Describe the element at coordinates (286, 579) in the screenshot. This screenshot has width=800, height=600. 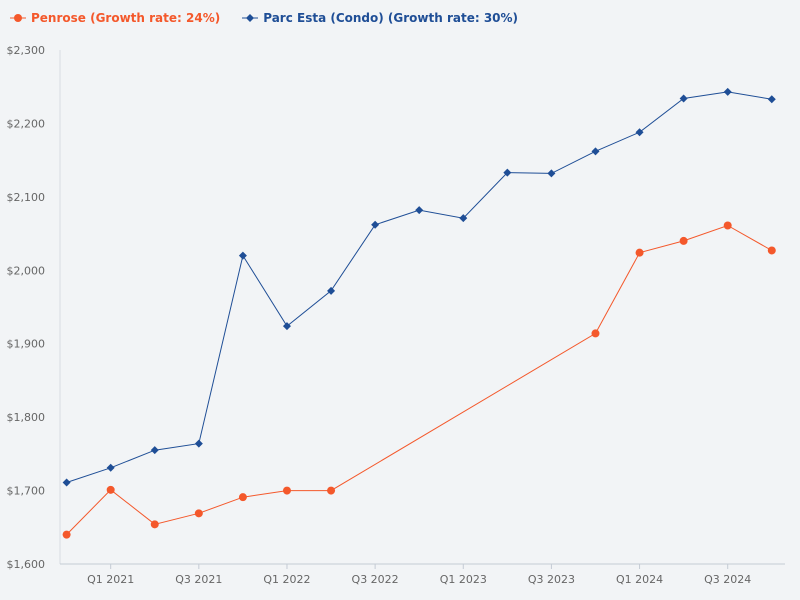
I see `x-tick-label: Q1 2022` at that location.